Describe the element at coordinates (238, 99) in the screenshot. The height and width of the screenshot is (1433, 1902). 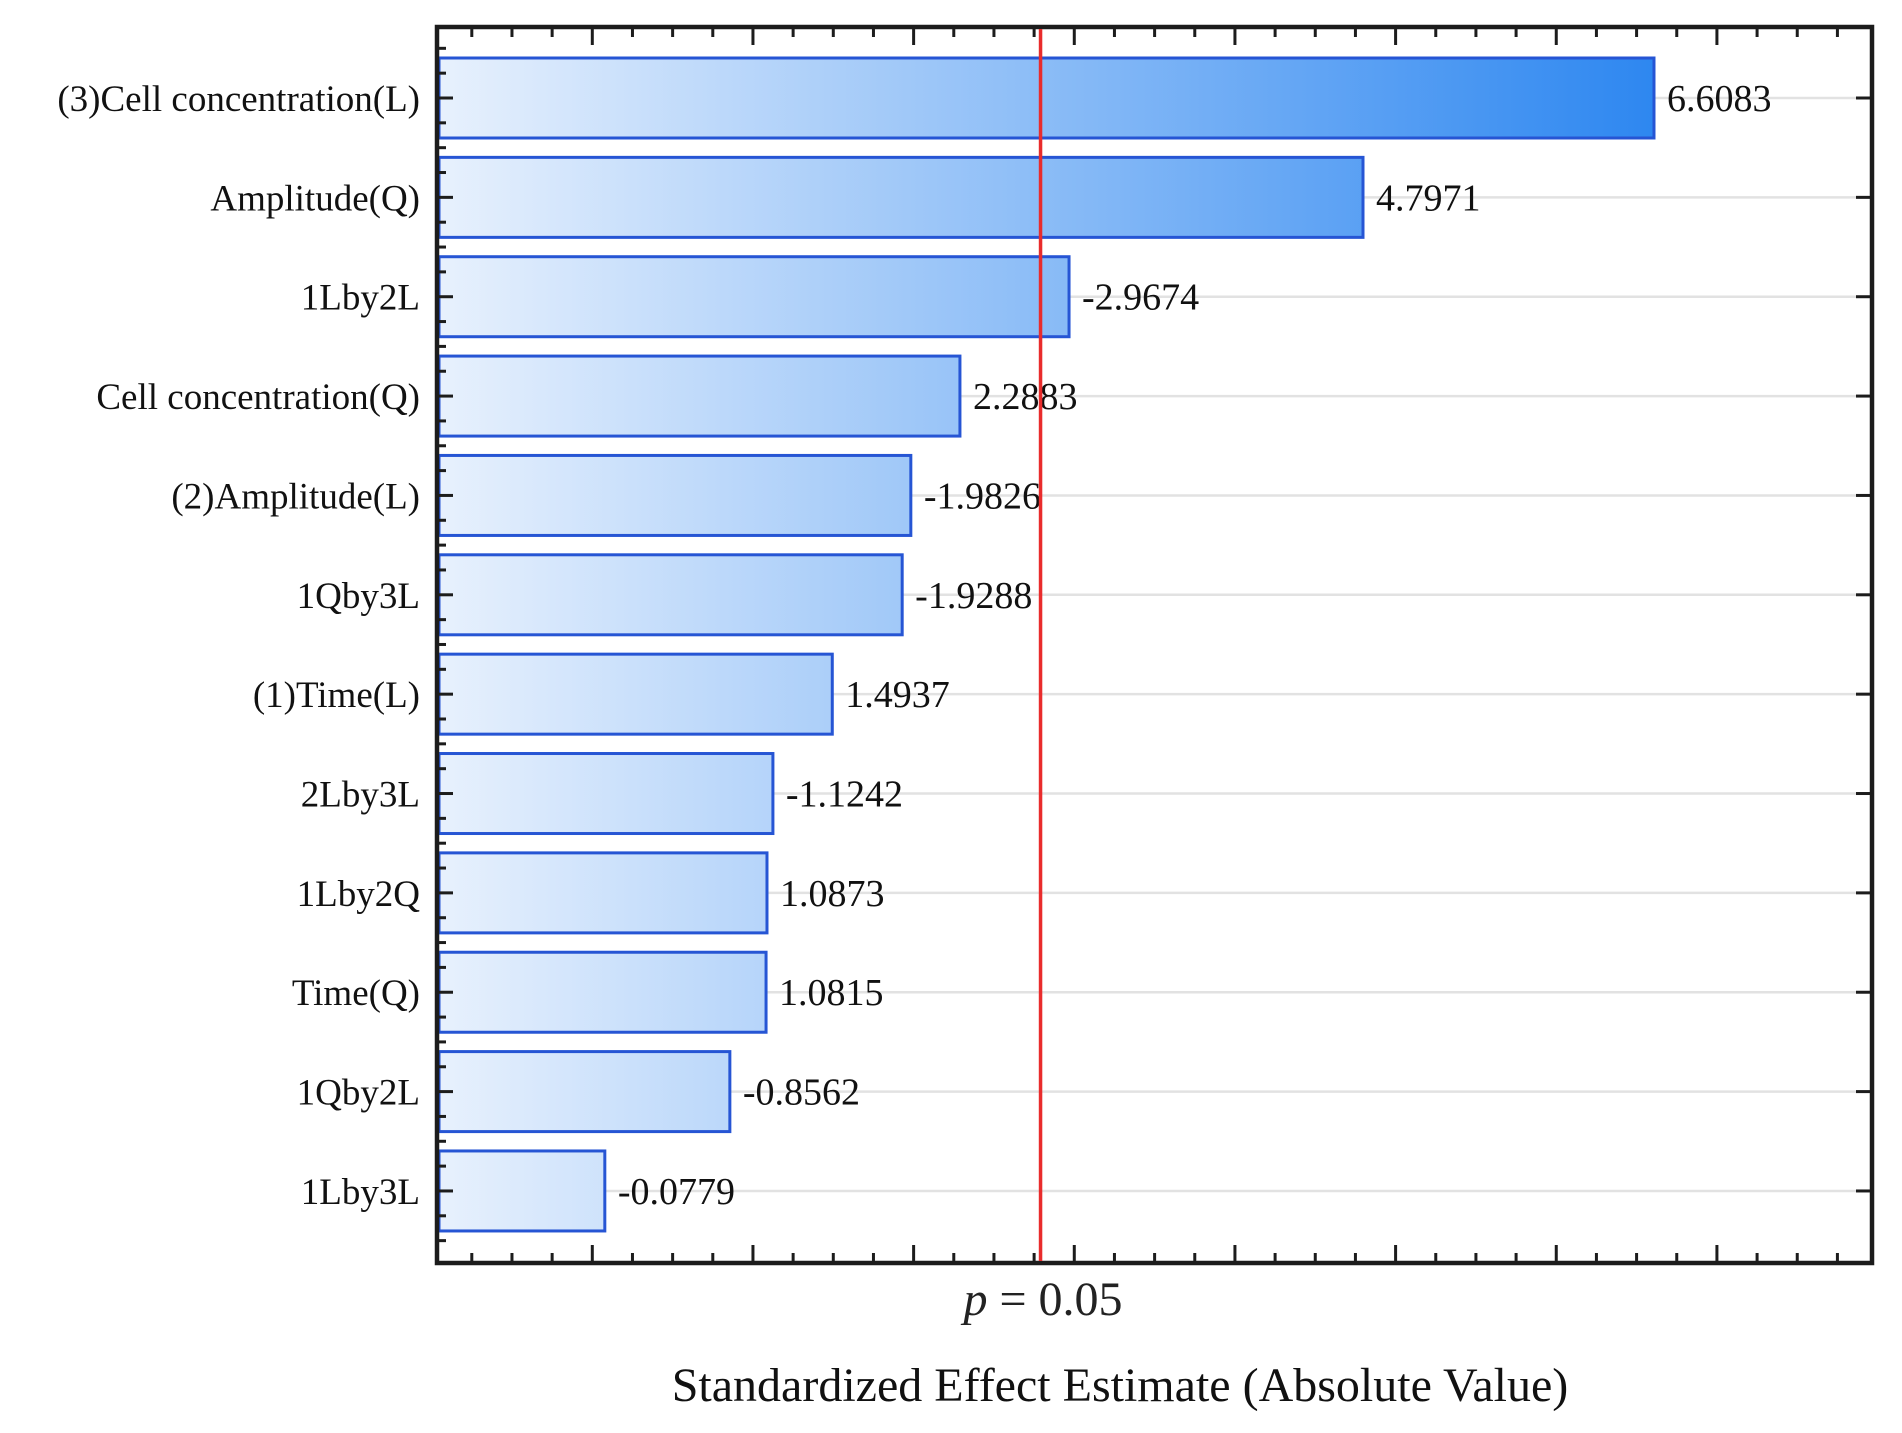
I see `category-label: (3)Cell concentration(L)` at that location.